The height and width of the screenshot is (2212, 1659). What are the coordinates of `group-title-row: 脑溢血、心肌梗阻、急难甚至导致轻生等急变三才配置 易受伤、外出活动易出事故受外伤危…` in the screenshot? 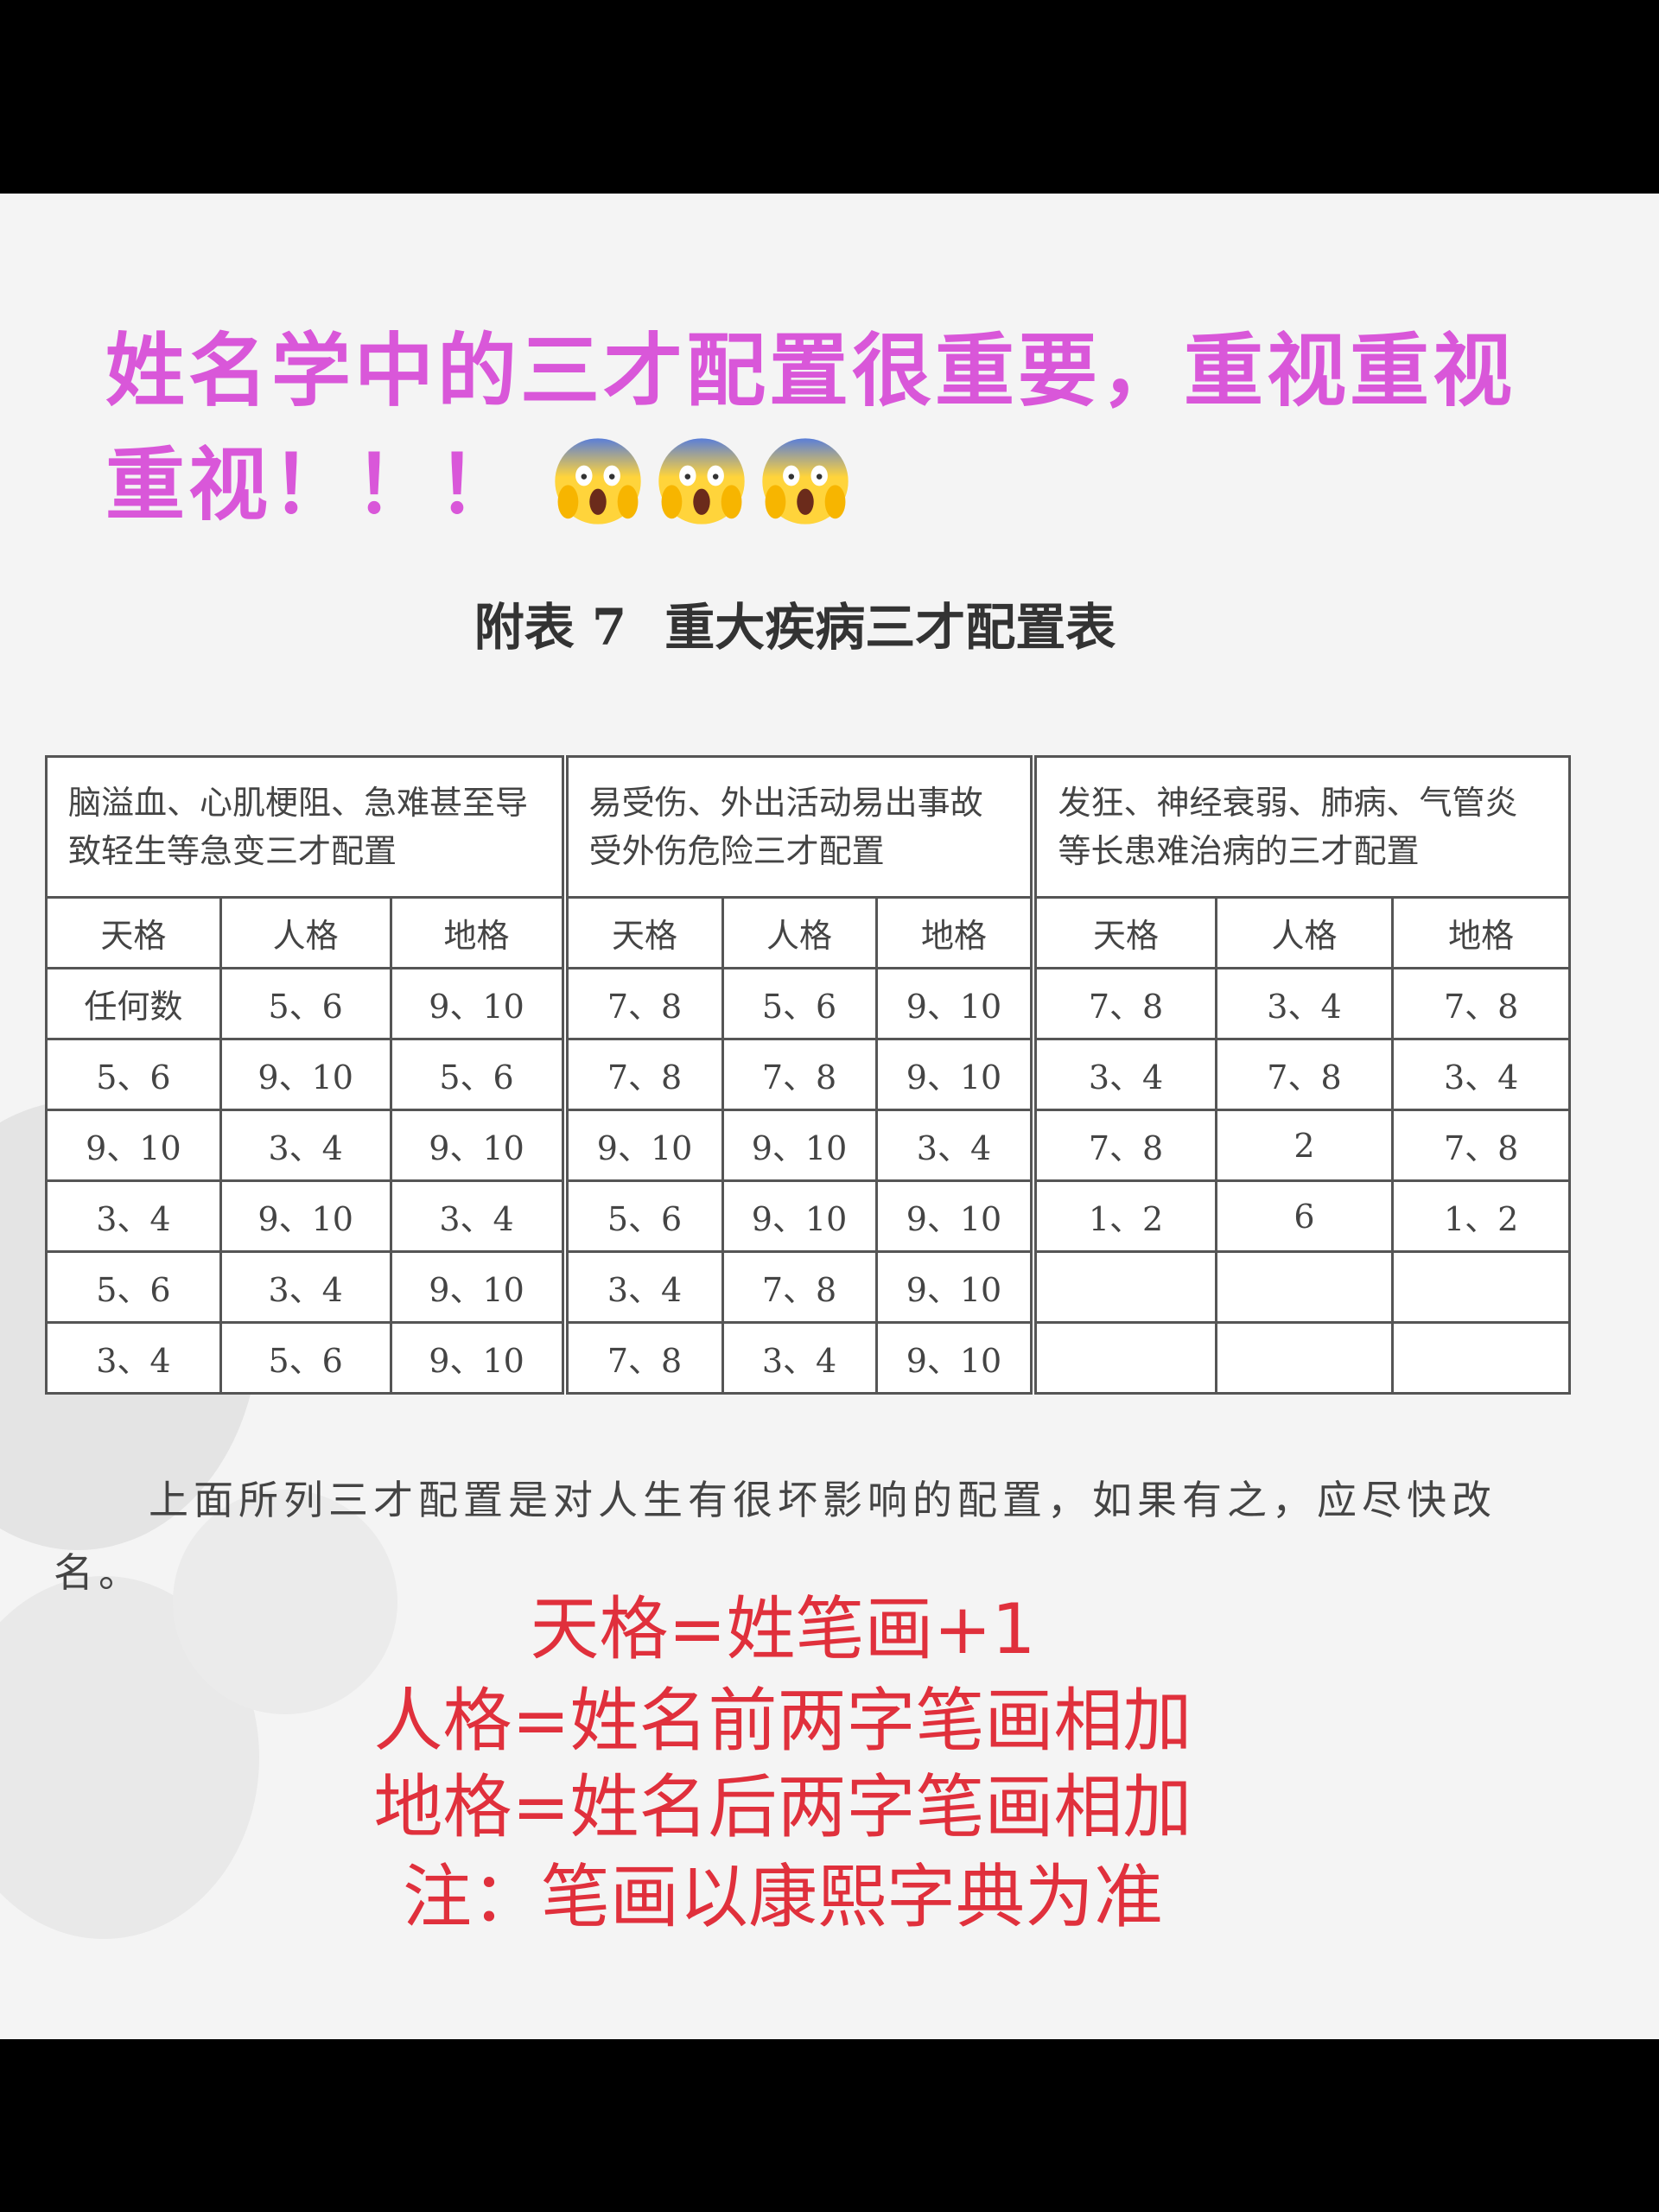 It's located at (808, 827).